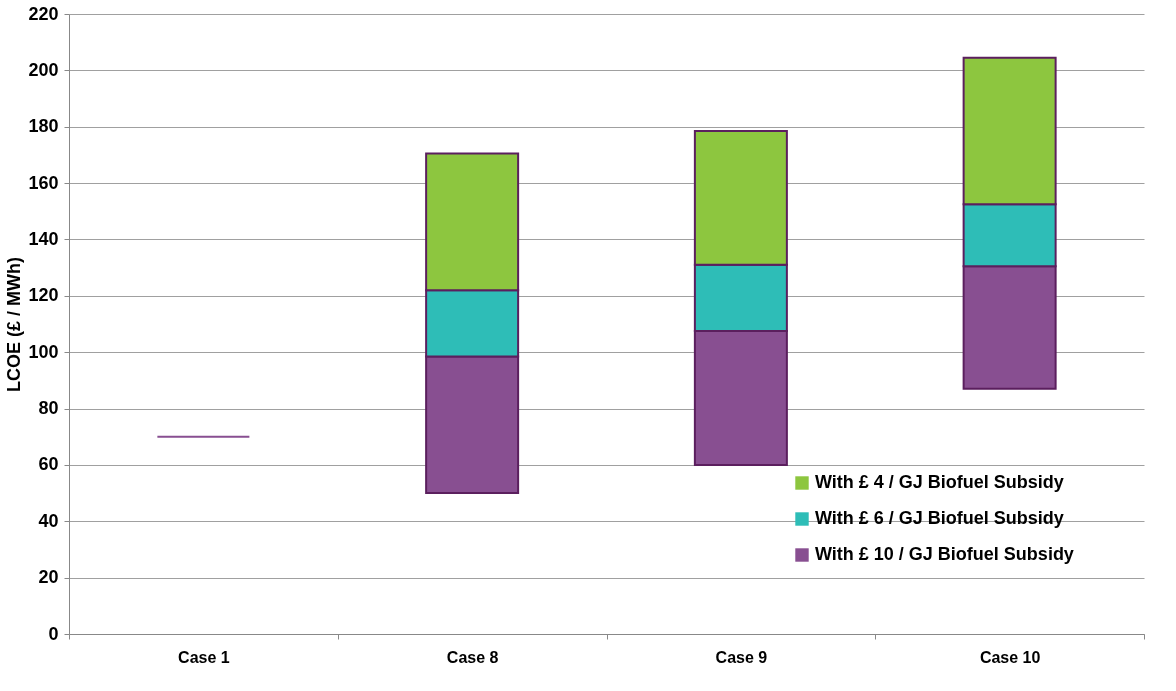 This screenshot has height=691, width=1176. I want to click on y-tick-label: 160, so click(43, 182).